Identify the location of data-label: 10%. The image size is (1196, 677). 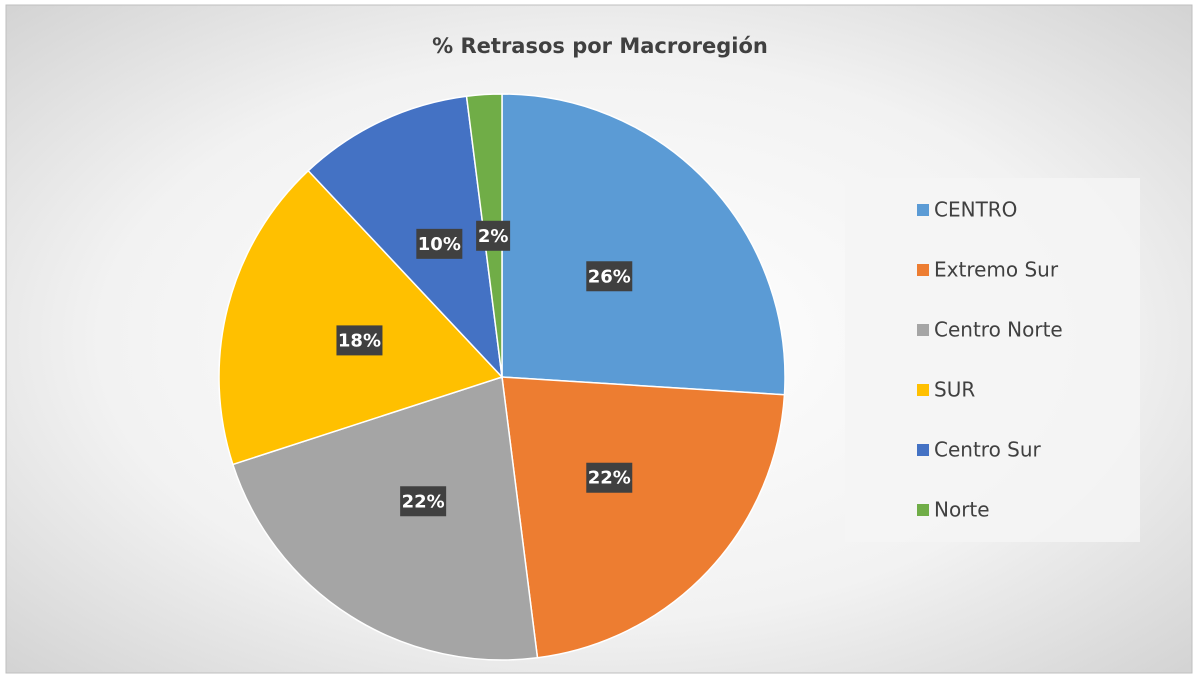
(439, 244).